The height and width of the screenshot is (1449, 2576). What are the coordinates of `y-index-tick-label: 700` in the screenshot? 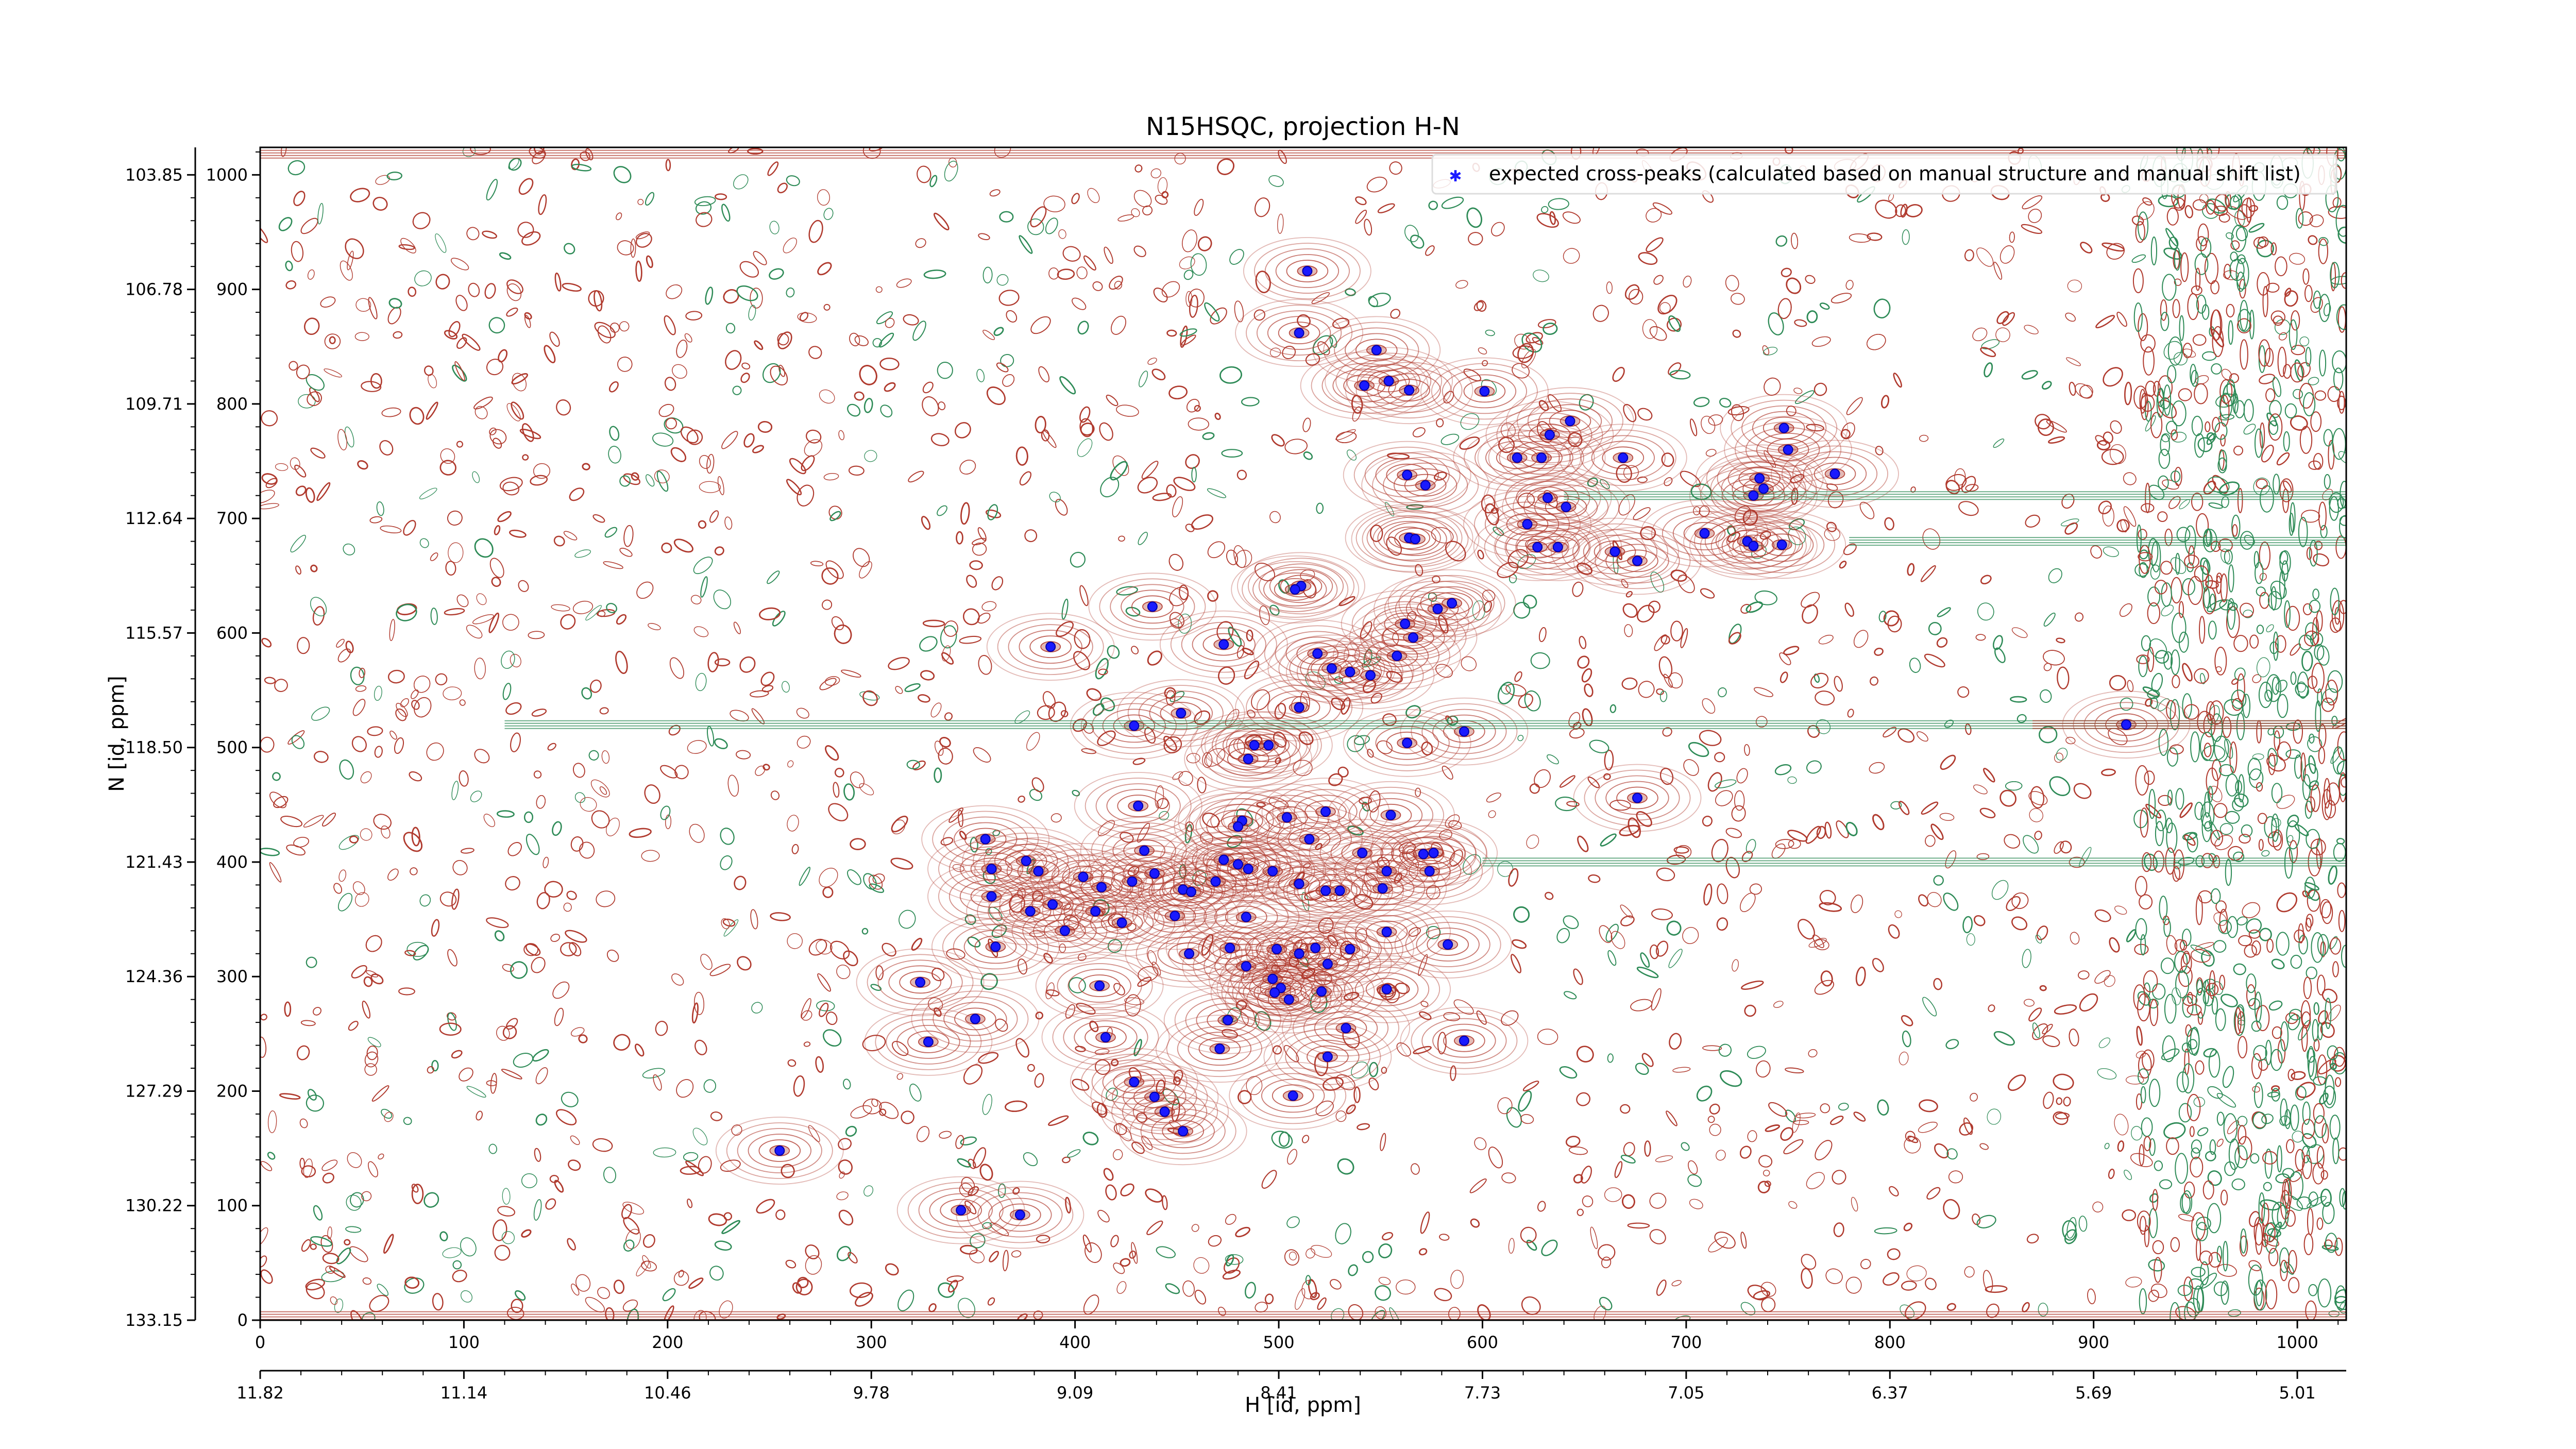 It's located at (232, 518).